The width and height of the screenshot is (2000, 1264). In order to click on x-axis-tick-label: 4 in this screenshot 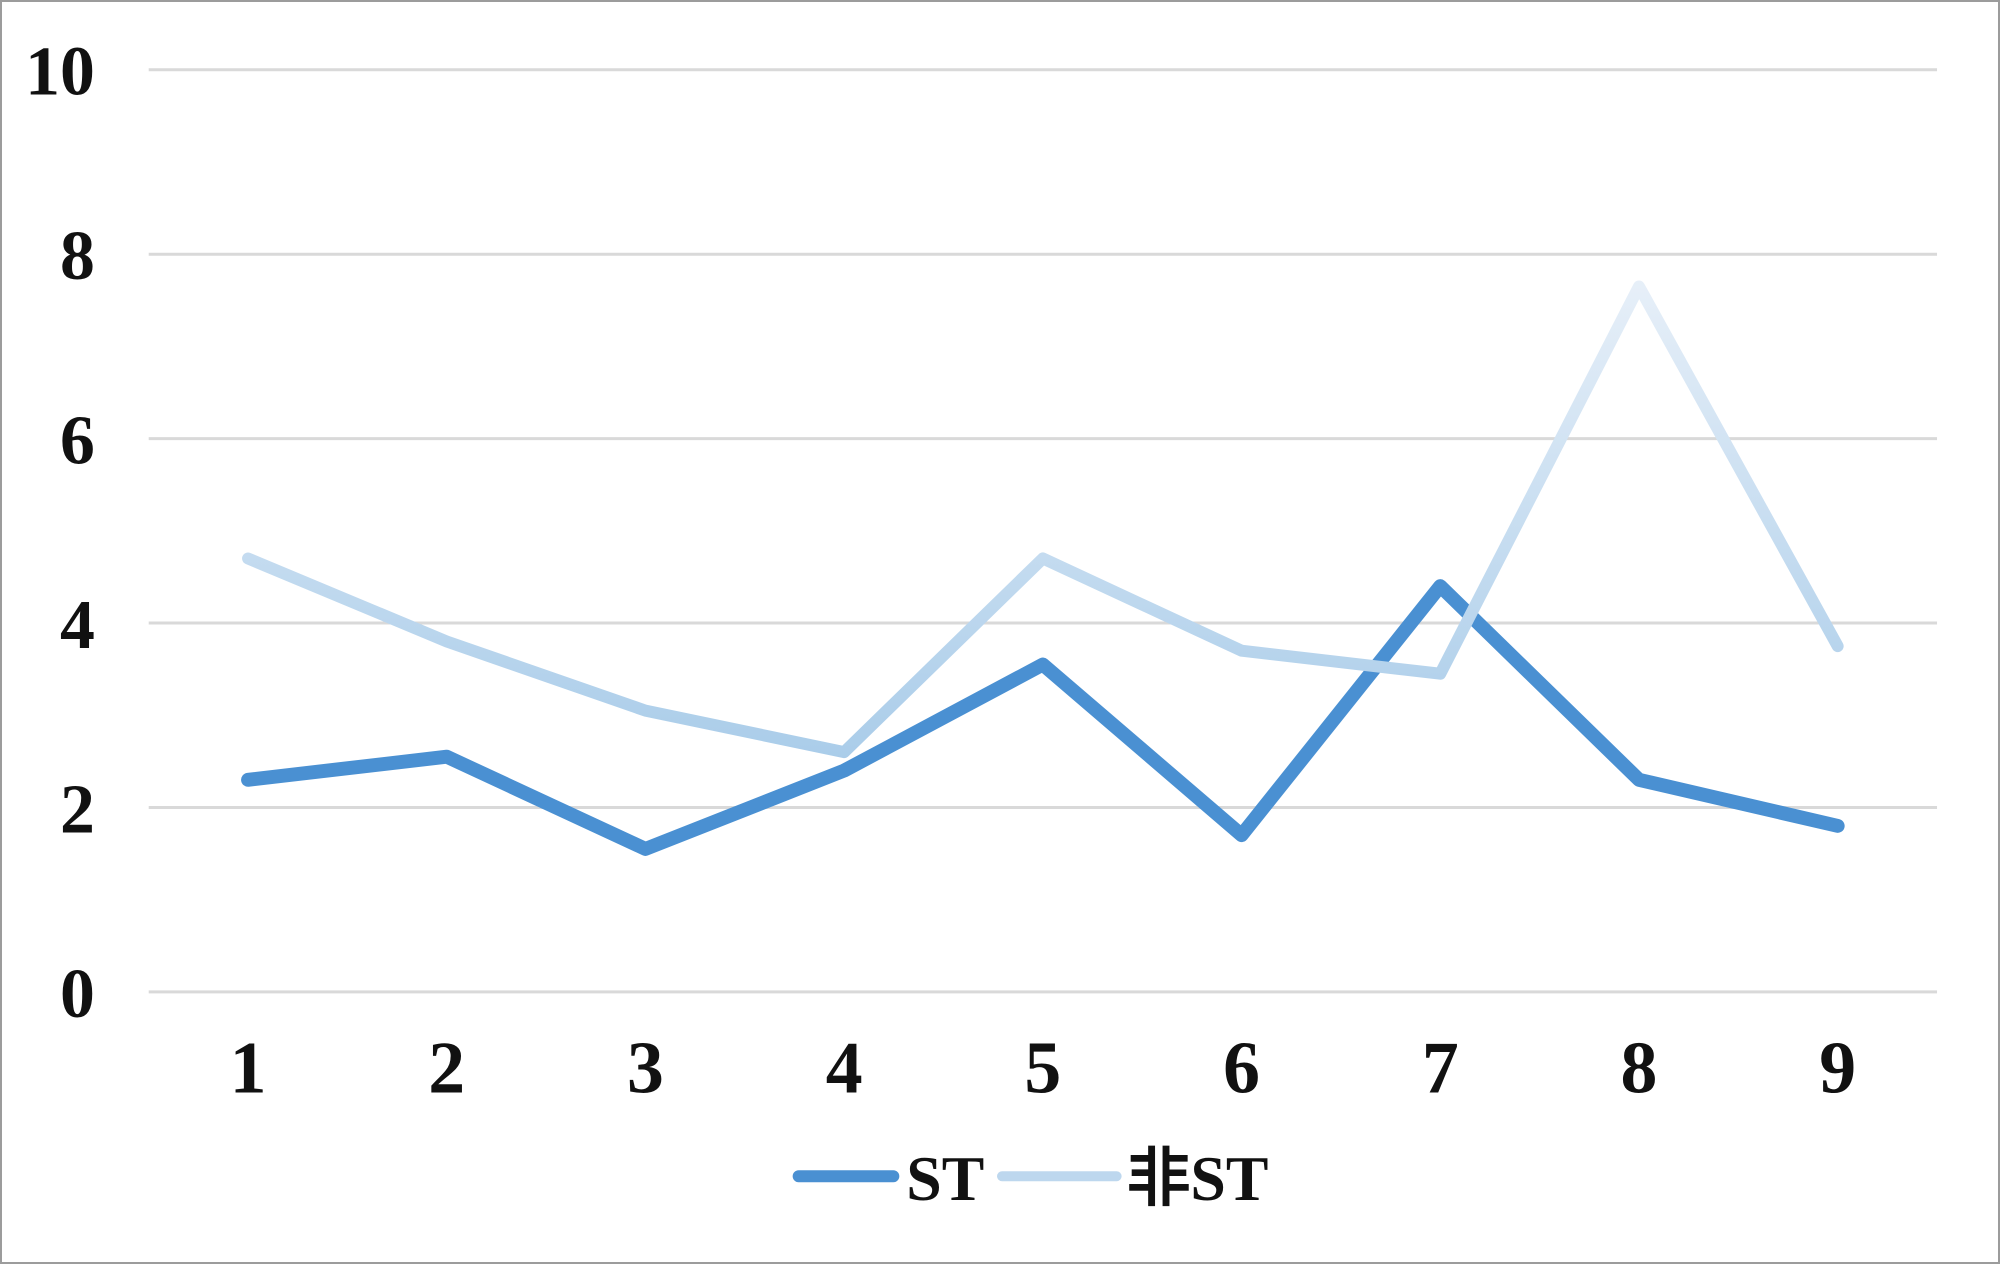, I will do `click(844, 1068)`.